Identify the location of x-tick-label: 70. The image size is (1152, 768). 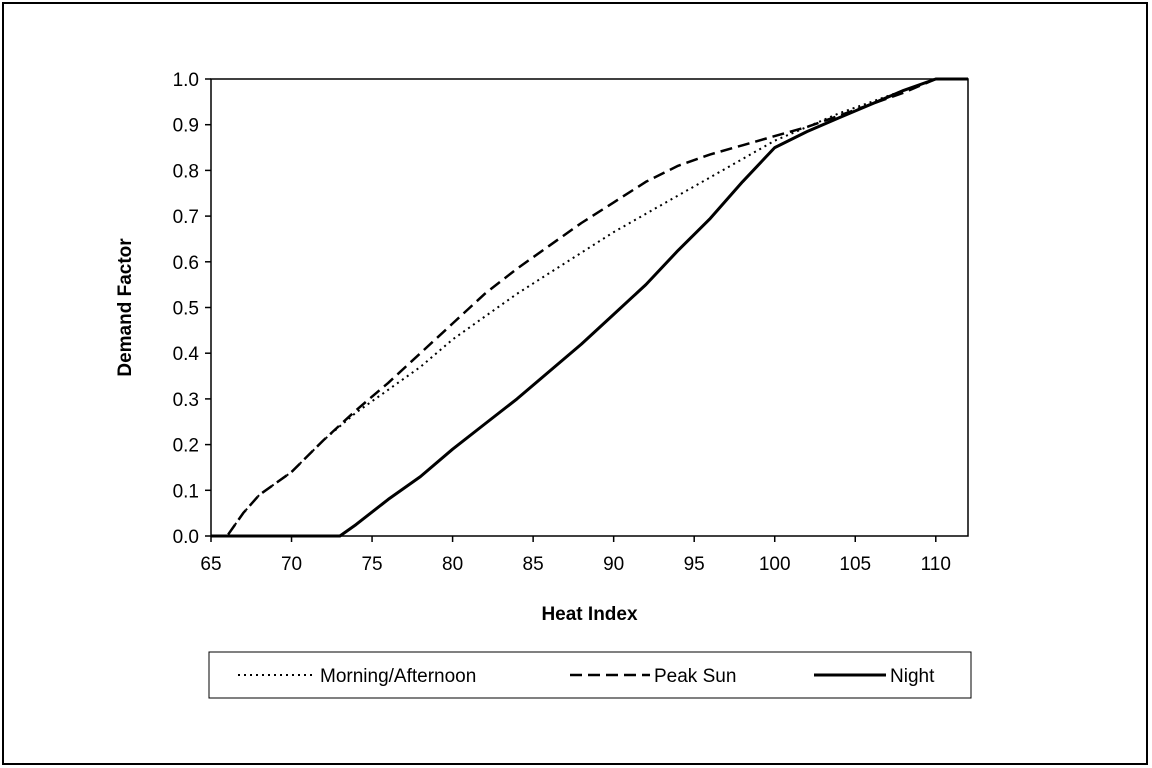
(291, 564).